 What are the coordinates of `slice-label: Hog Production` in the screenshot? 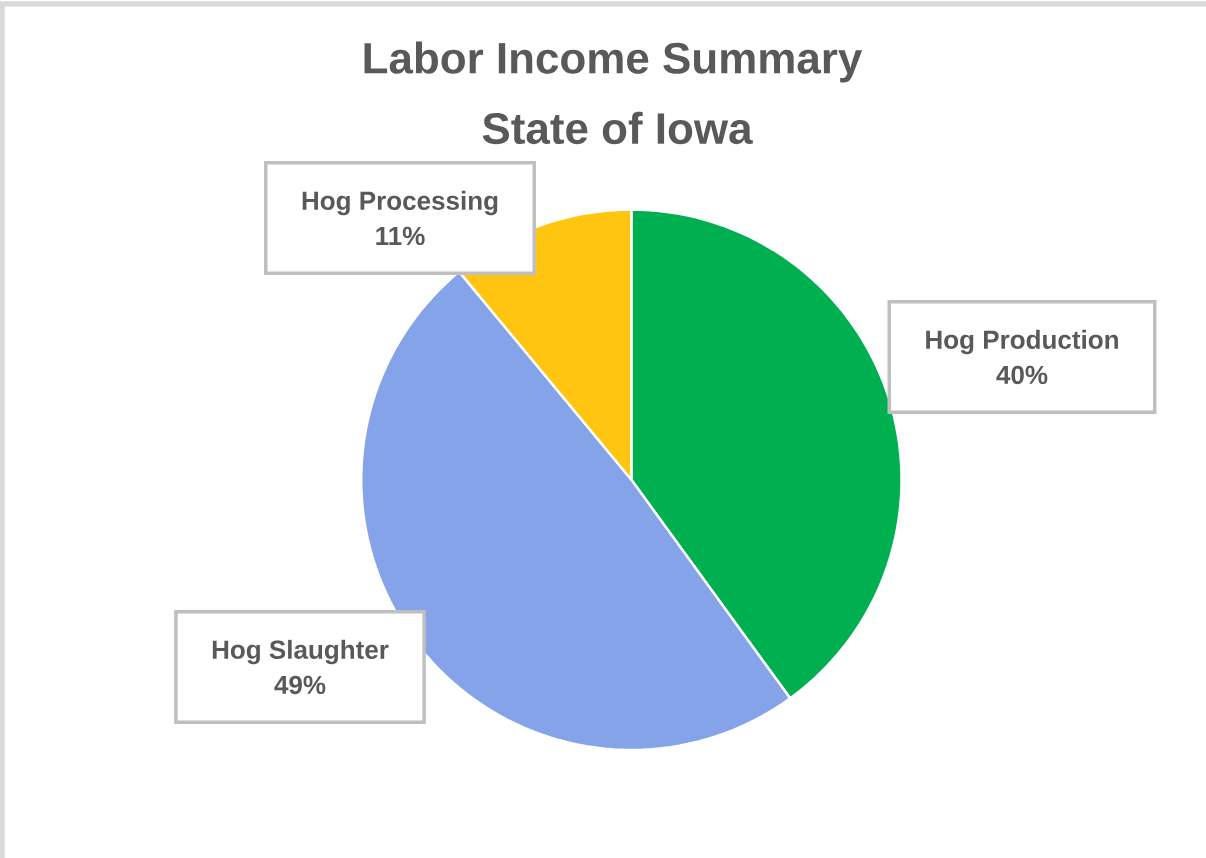 It's located at (1022, 342).